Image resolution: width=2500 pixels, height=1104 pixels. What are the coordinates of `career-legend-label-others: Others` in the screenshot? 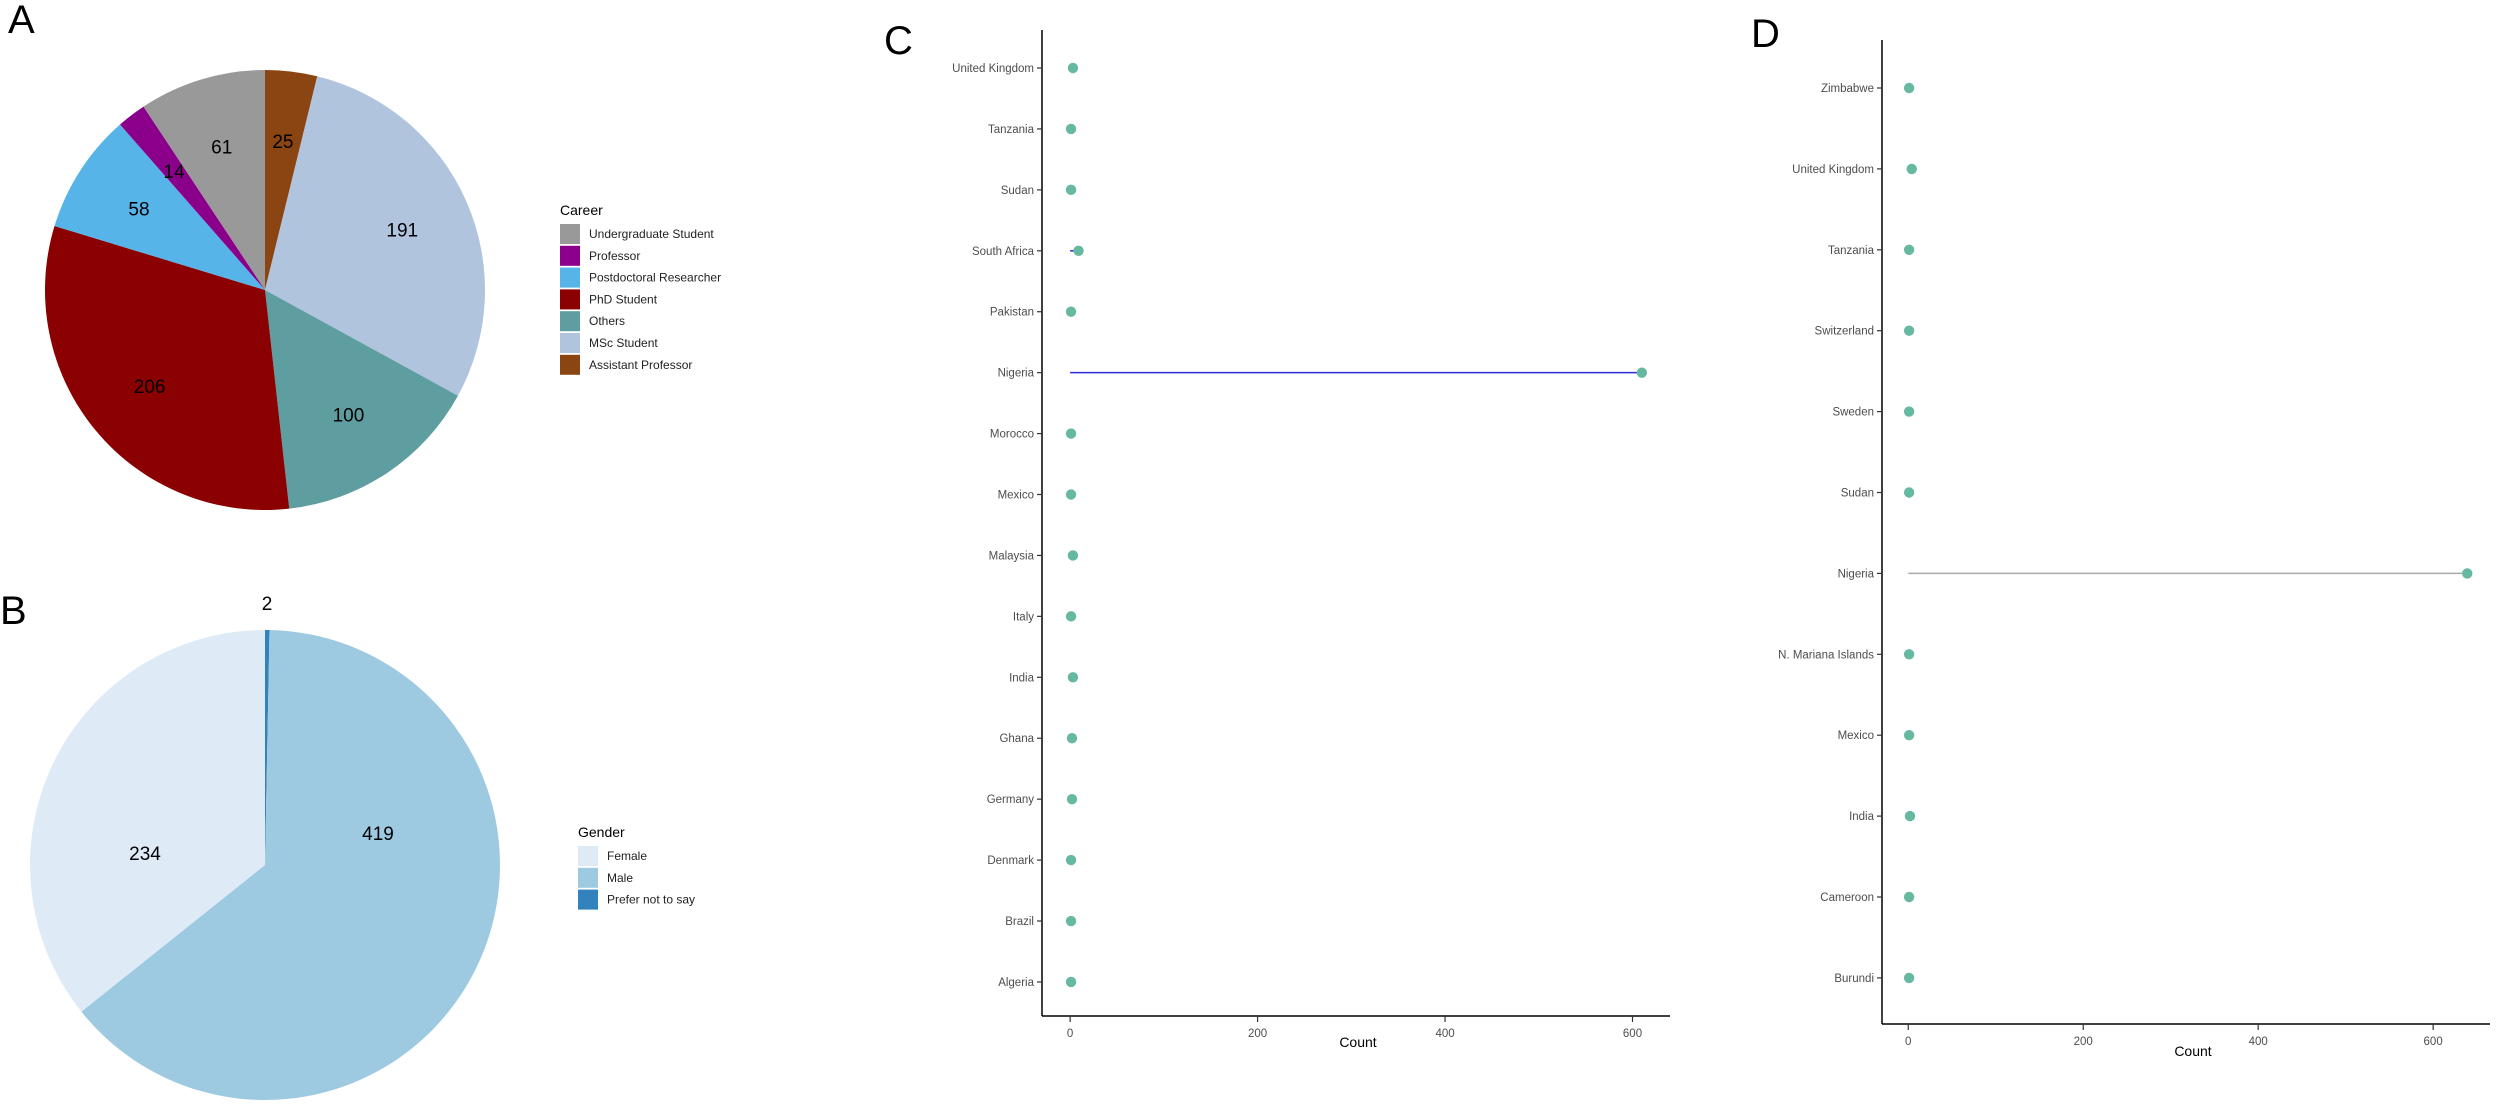 It's located at (607, 321).